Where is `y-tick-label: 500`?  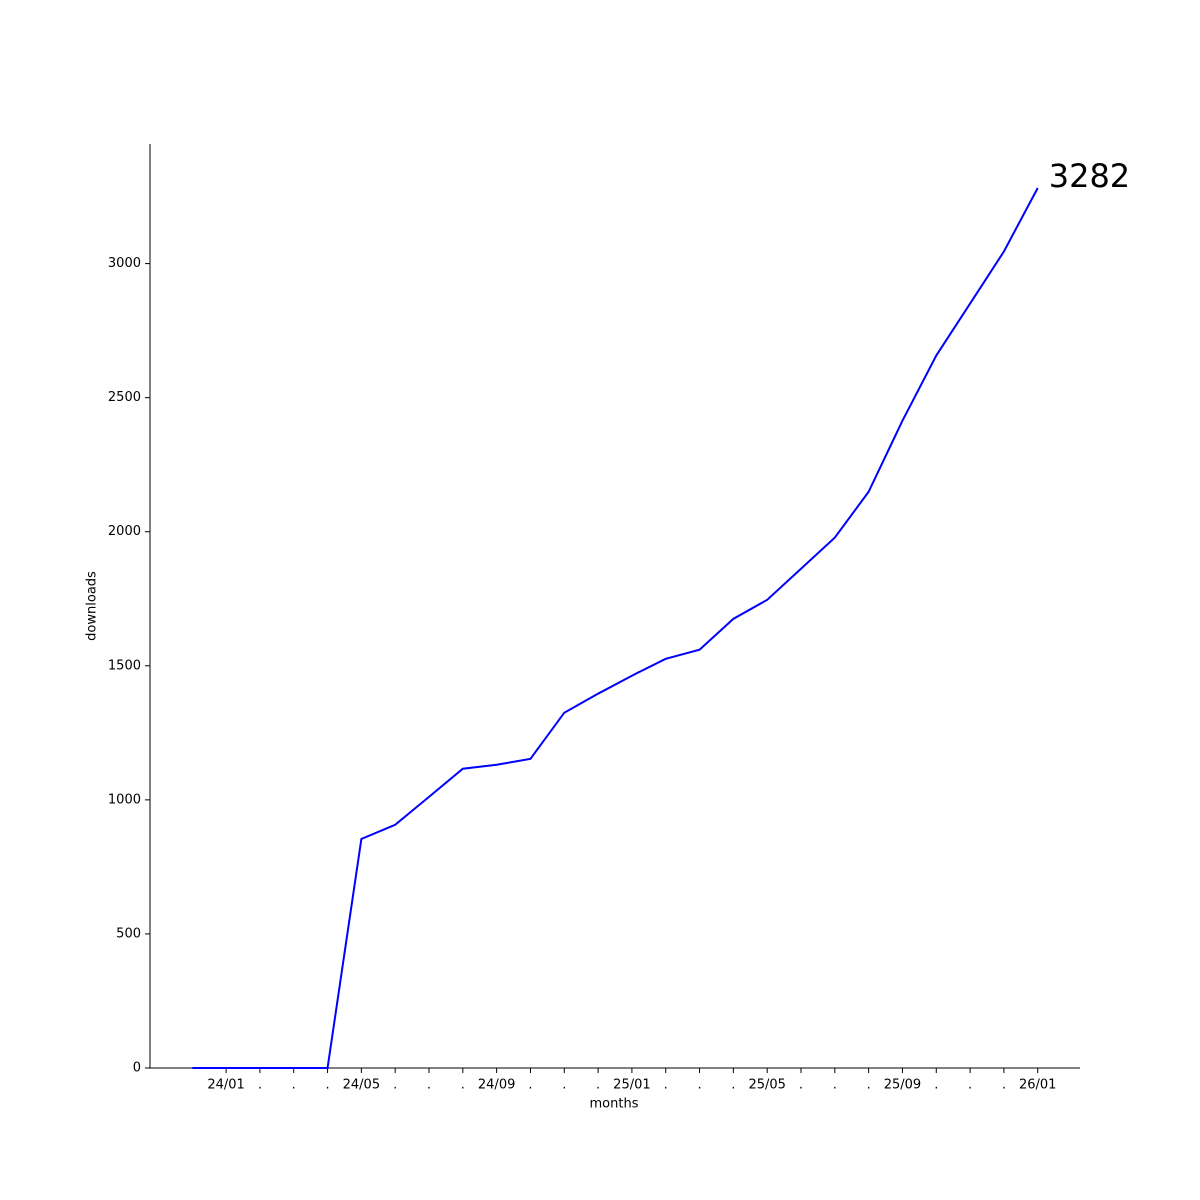
y-tick-label: 500 is located at coordinates (128, 933).